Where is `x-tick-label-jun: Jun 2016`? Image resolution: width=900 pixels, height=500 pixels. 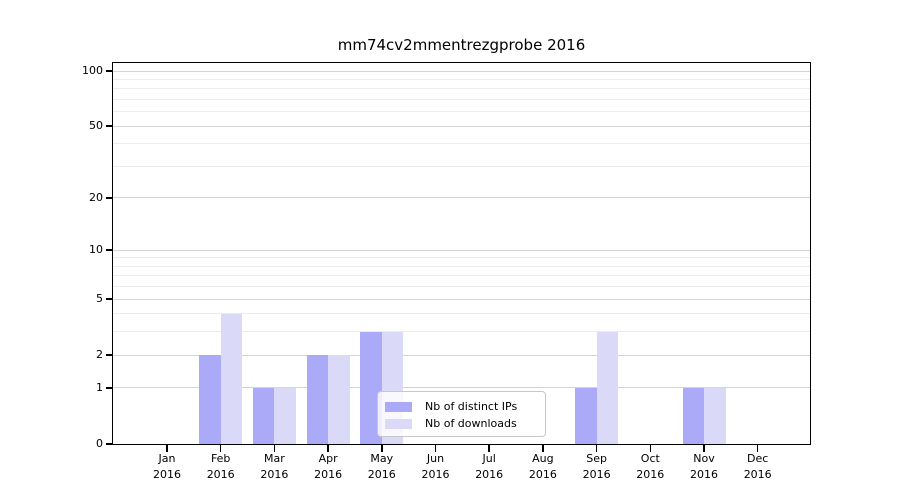 x-tick-label-jun: Jun 2016 is located at coordinates (435, 466).